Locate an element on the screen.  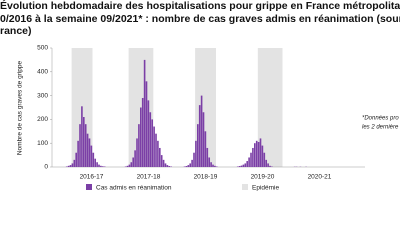
epidemic-band is located at coordinates (270, 107).